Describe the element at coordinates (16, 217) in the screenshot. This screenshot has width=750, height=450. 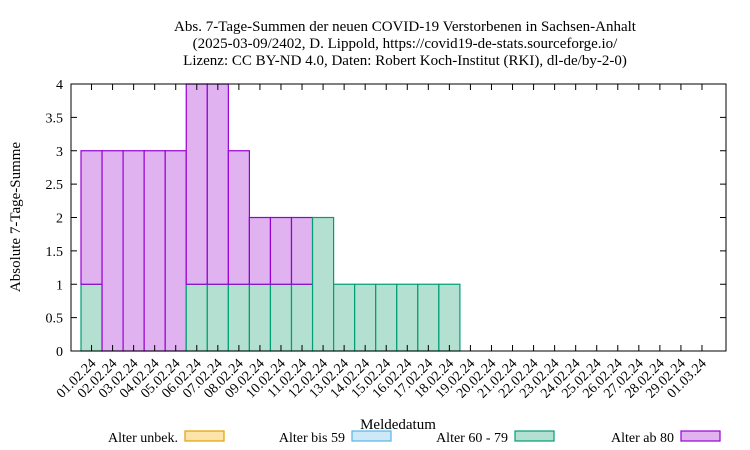
I see `y-axis-label: Absolute 7-Tage-Summe` at that location.